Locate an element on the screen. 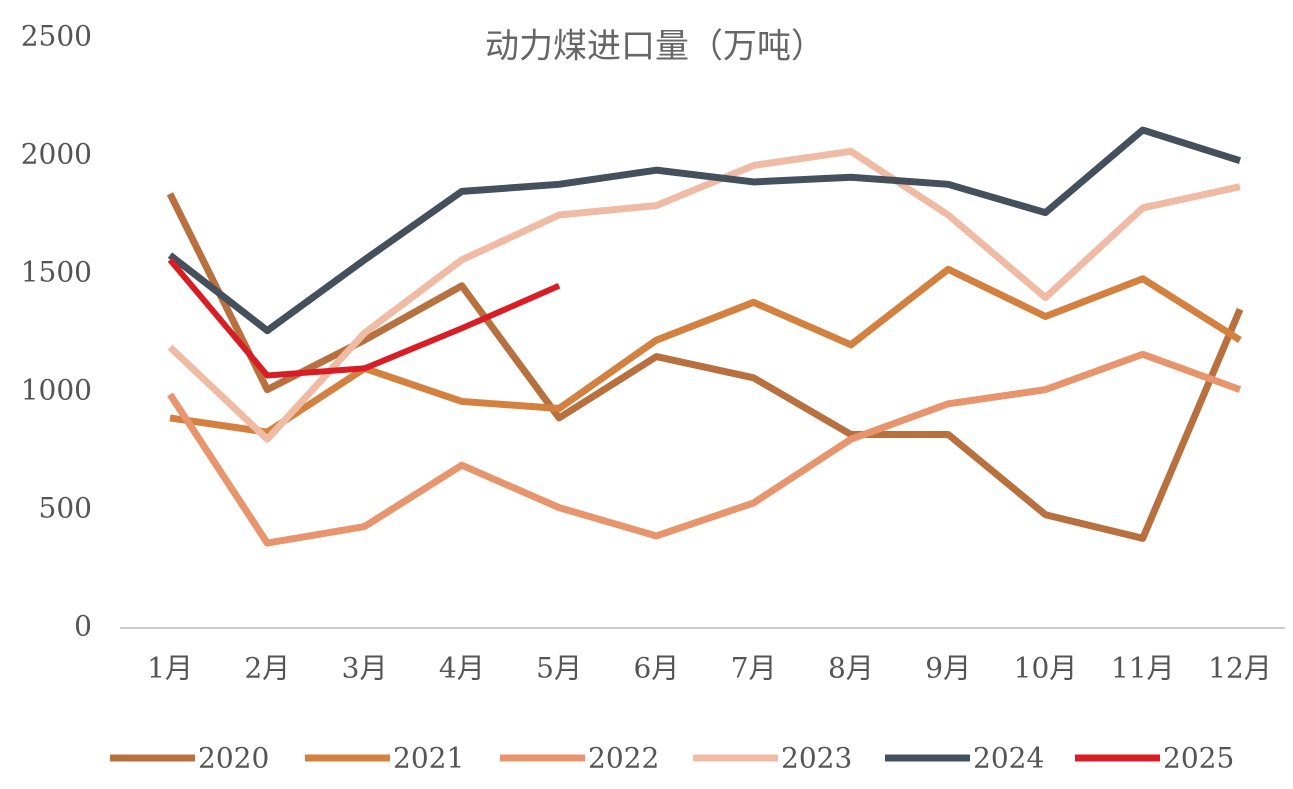 Image resolution: width=1293 pixels, height=789 pixels. y-tick-label: 2500 is located at coordinates (56, 36).